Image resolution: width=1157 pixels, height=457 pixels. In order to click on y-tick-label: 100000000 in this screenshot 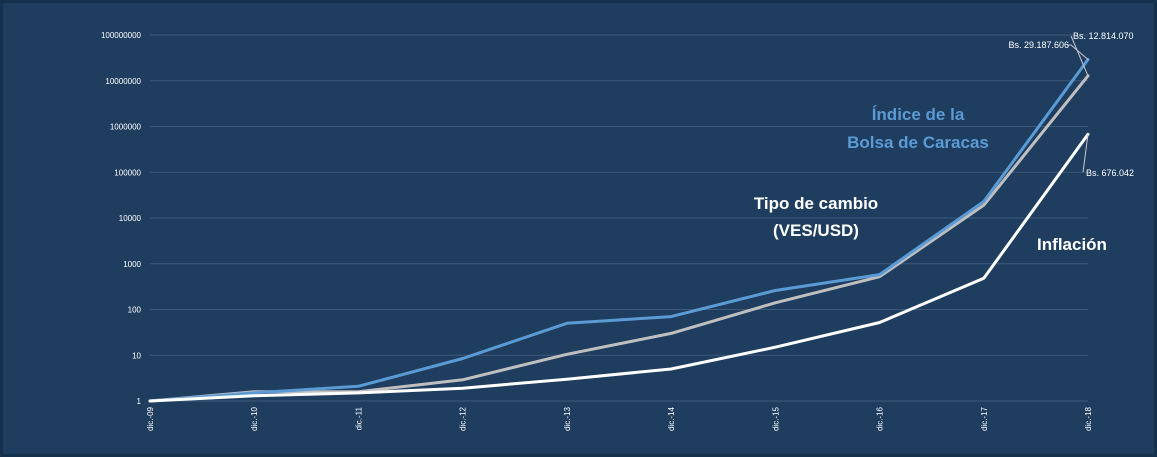, I will do `click(121, 35)`.